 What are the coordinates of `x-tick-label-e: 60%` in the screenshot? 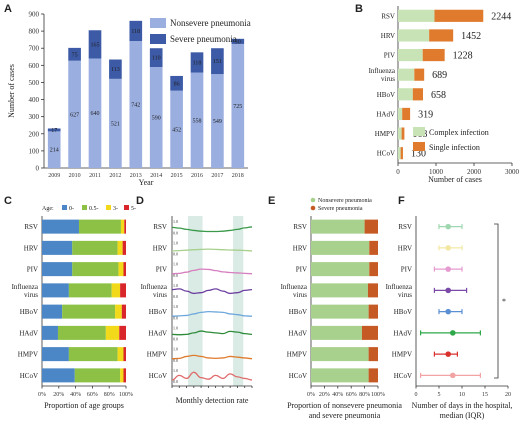 It's located at (351, 395).